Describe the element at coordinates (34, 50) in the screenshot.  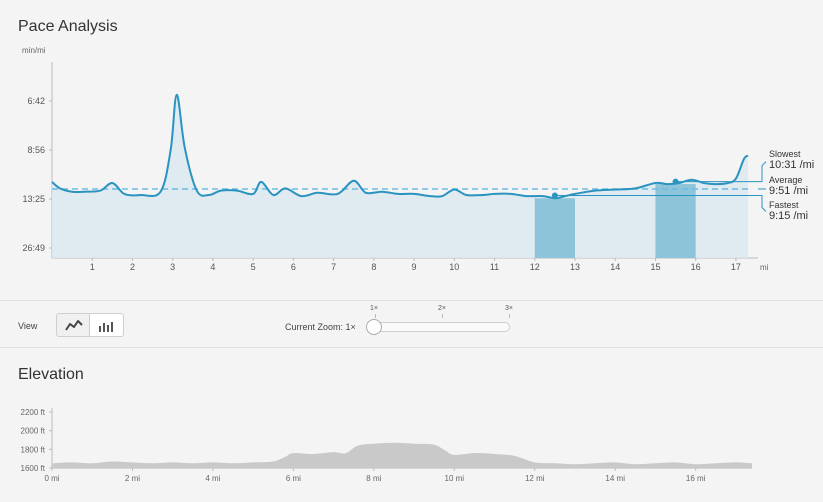
I see `y-axis-unit: min/mi` at that location.